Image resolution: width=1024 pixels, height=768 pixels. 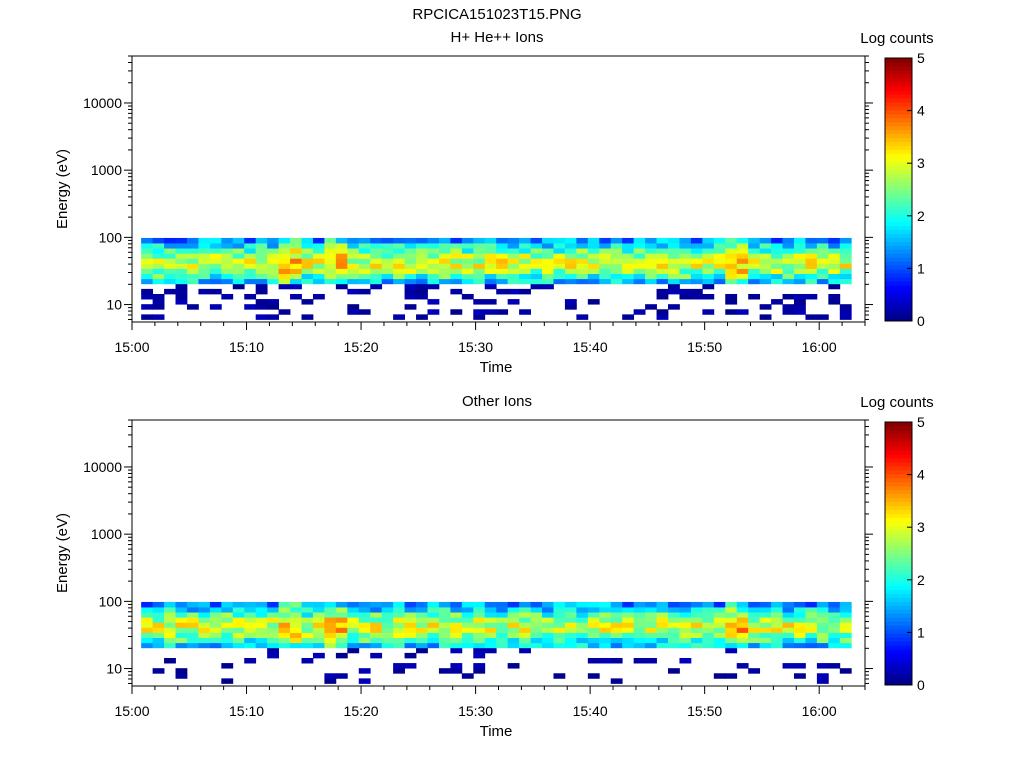 What do you see at coordinates (490, 338) in the screenshot?
I see `panel-top-x-ticks: 15:00 15:10 15:20 15:30 15:40 15:50 16:00` at bounding box center [490, 338].